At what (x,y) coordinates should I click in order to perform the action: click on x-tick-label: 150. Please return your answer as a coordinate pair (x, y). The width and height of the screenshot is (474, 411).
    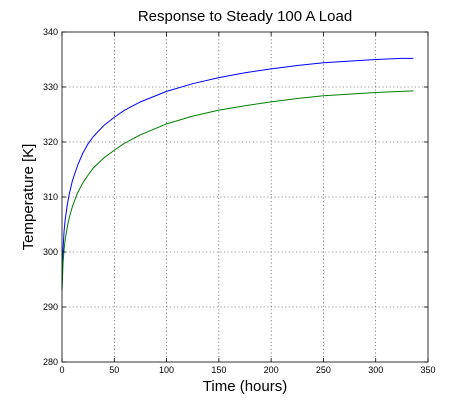
    Looking at the image, I should click on (218, 370).